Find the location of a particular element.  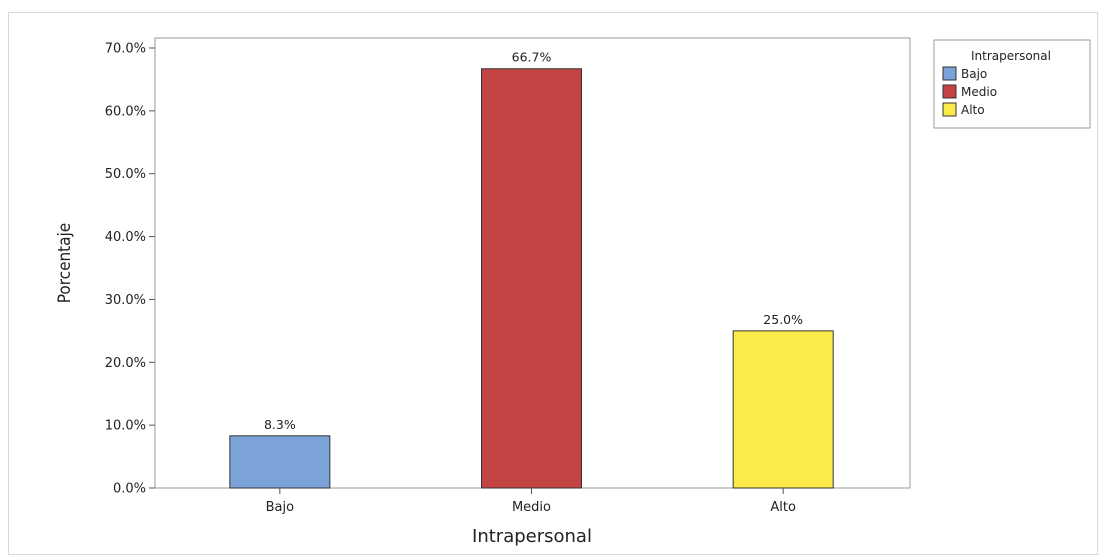

y-tick-label: 10.0% is located at coordinates (125, 426).